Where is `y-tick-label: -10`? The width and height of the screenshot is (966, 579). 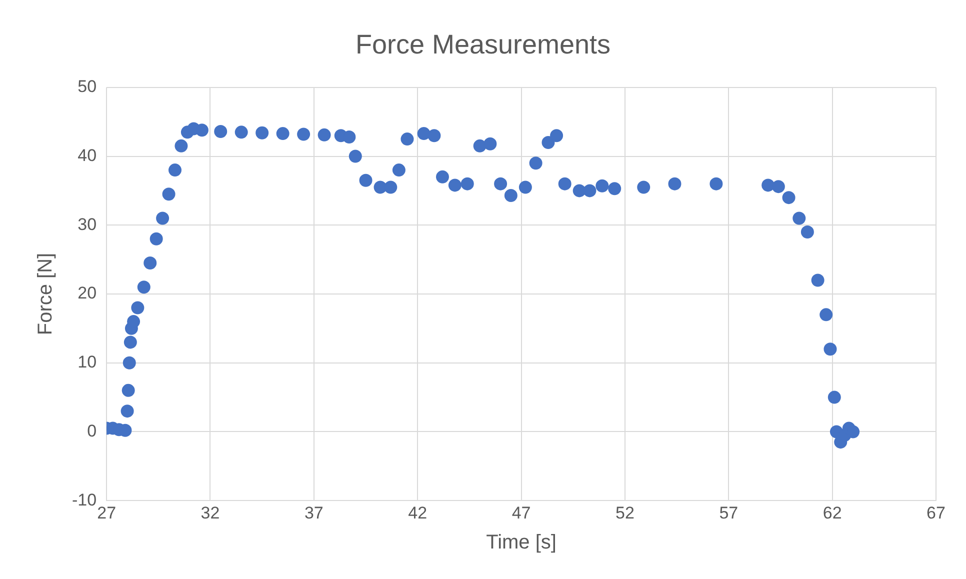 y-tick-label: -10 is located at coordinates (84, 500).